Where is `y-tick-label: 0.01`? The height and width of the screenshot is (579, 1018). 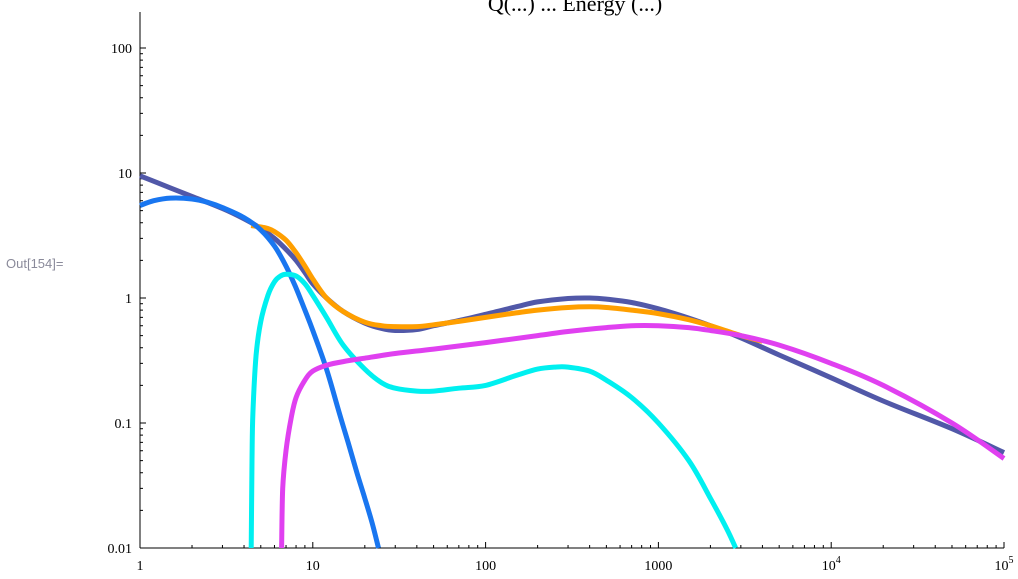
y-tick-label: 0.01 is located at coordinates (120, 549).